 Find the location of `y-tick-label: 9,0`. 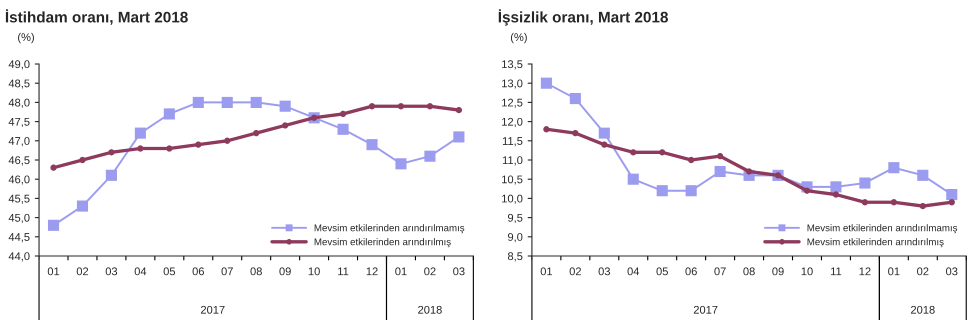

y-tick-label: 9,0 is located at coordinates (515, 237).